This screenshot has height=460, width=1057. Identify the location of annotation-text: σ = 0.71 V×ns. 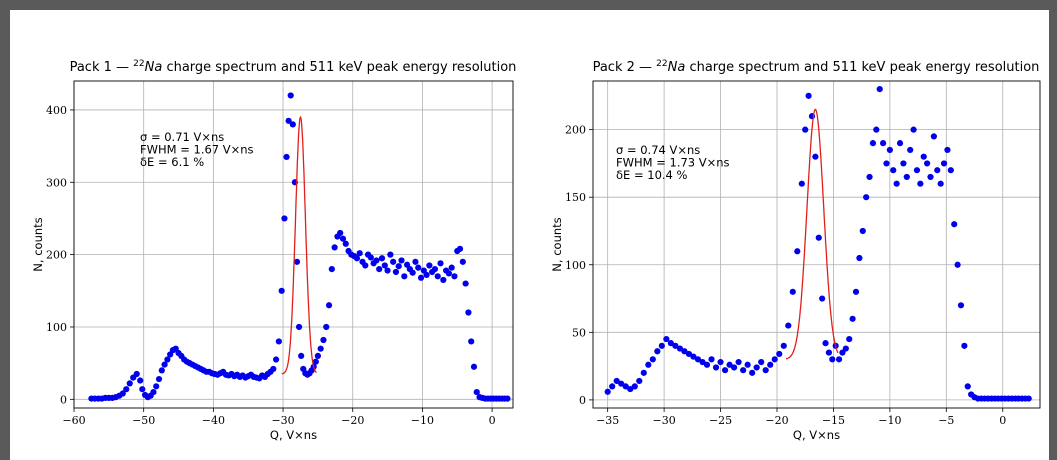
(182, 137).